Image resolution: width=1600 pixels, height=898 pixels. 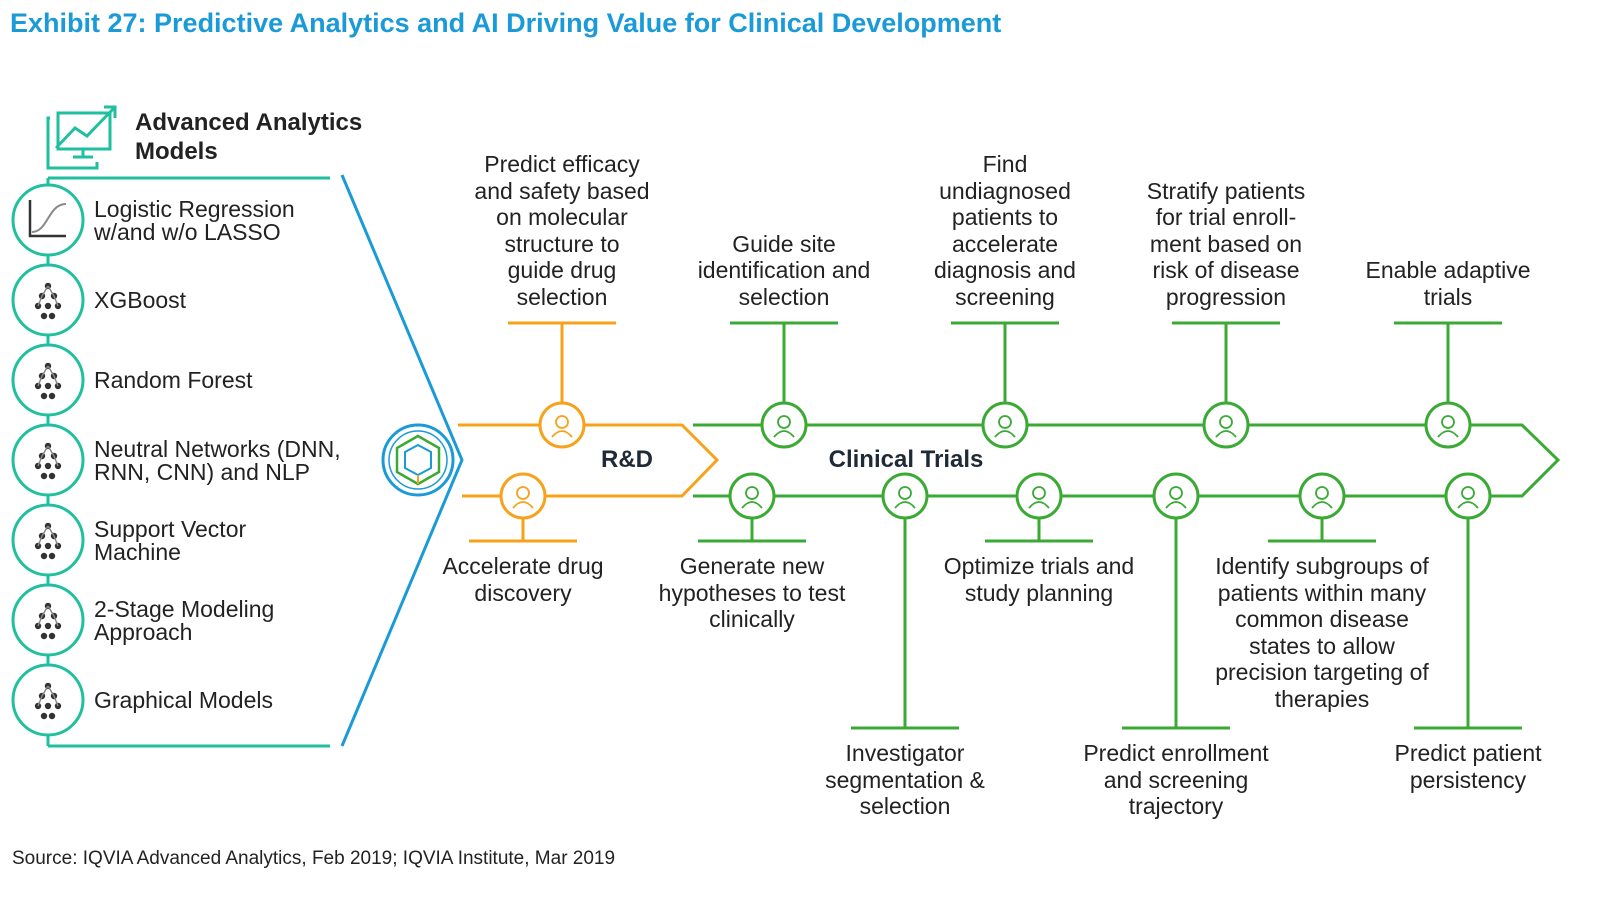 What do you see at coordinates (248, 137) in the screenshot?
I see `models-header: Advanced Analytics Models` at bounding box center [248, 137].